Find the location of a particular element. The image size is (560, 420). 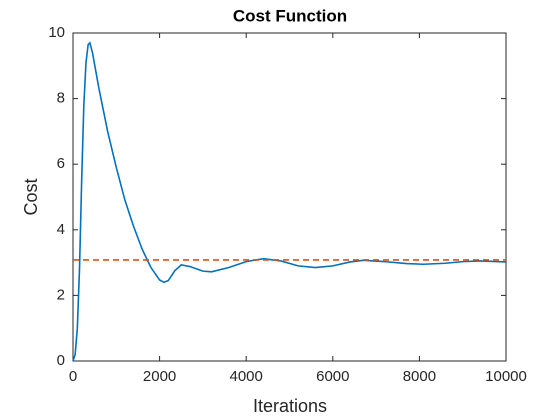

y-tick-label: 0 is located at coordinates (61, 360).